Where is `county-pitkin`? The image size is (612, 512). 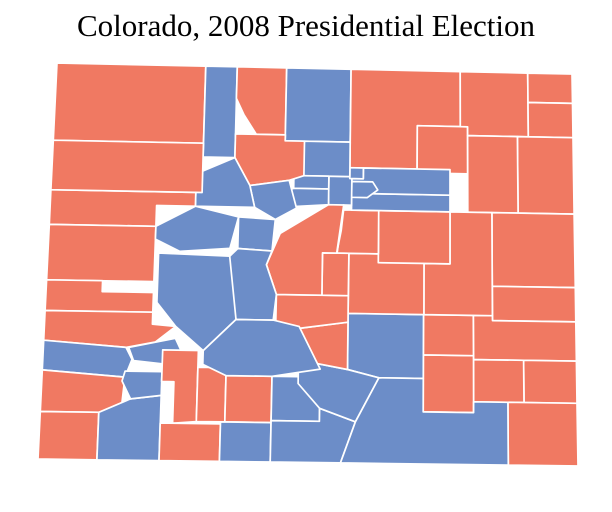
county-pitkin is located at coordinates (197, 229).